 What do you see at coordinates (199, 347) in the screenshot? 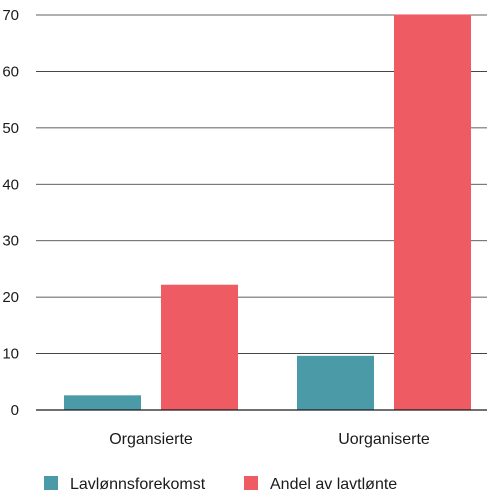
I see `bar-andel-av-lavtl-nte-organsierte` at bounding box center [199, 347].